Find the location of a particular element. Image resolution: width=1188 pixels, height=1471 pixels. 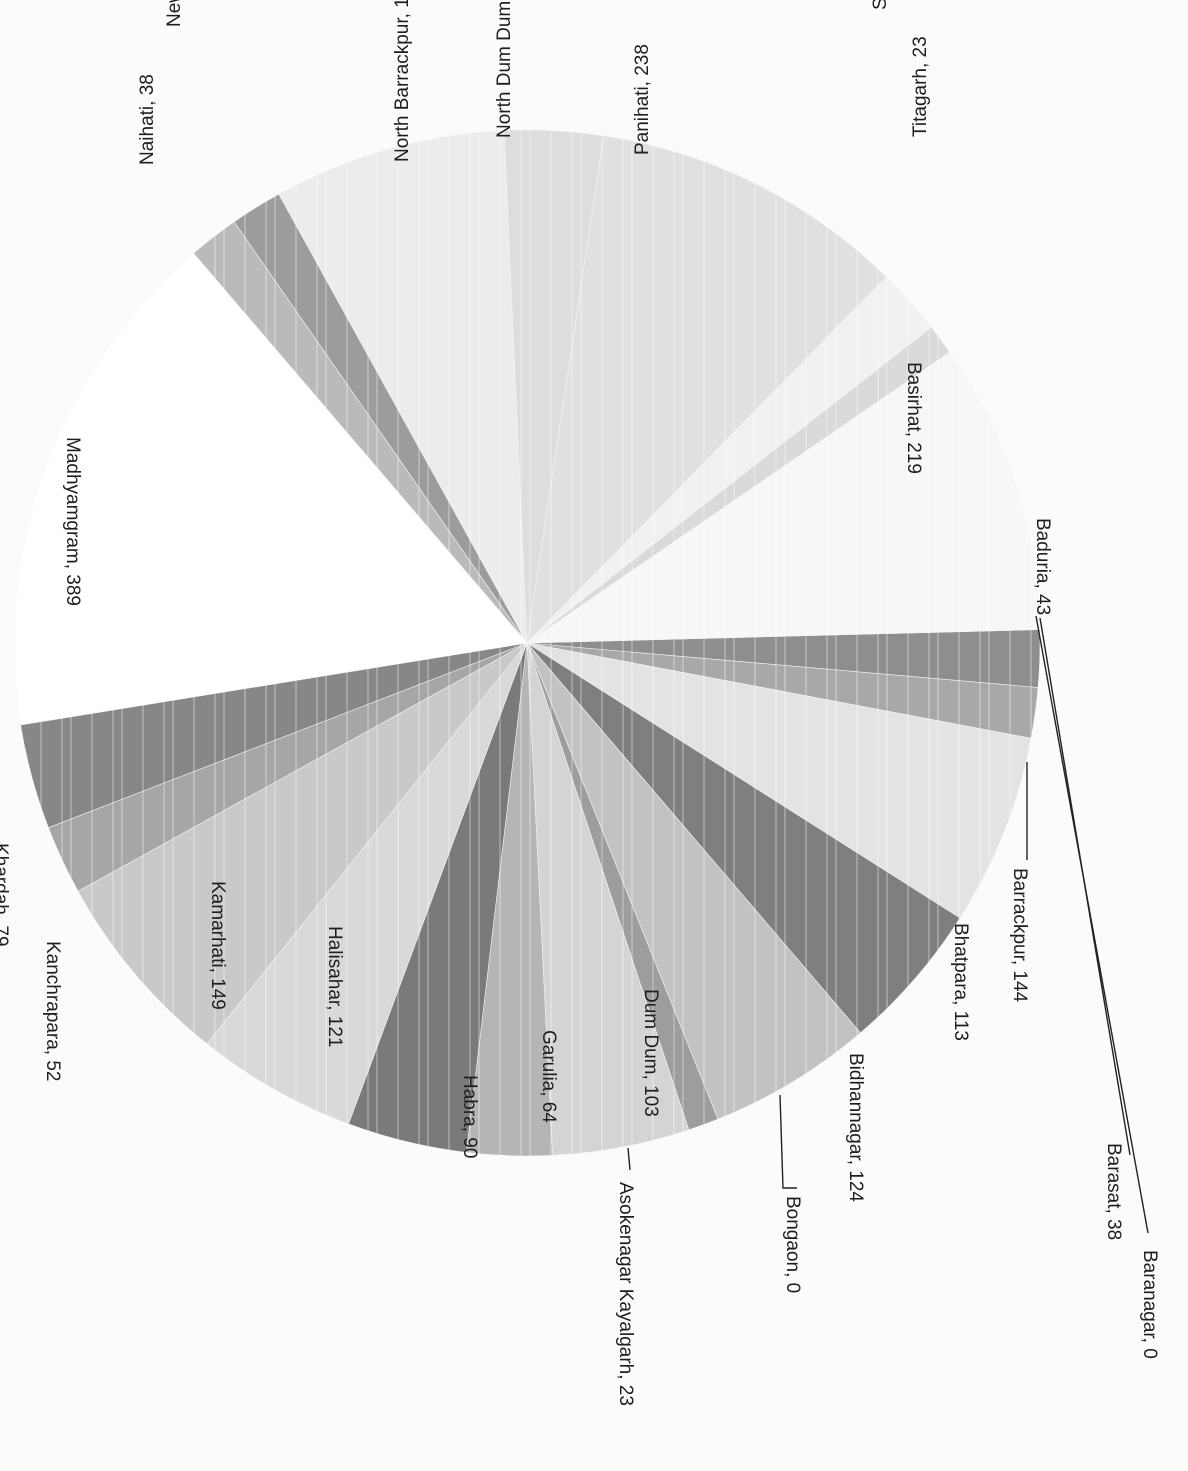

slice-madhyamgram is located at coordinates (270, 489).